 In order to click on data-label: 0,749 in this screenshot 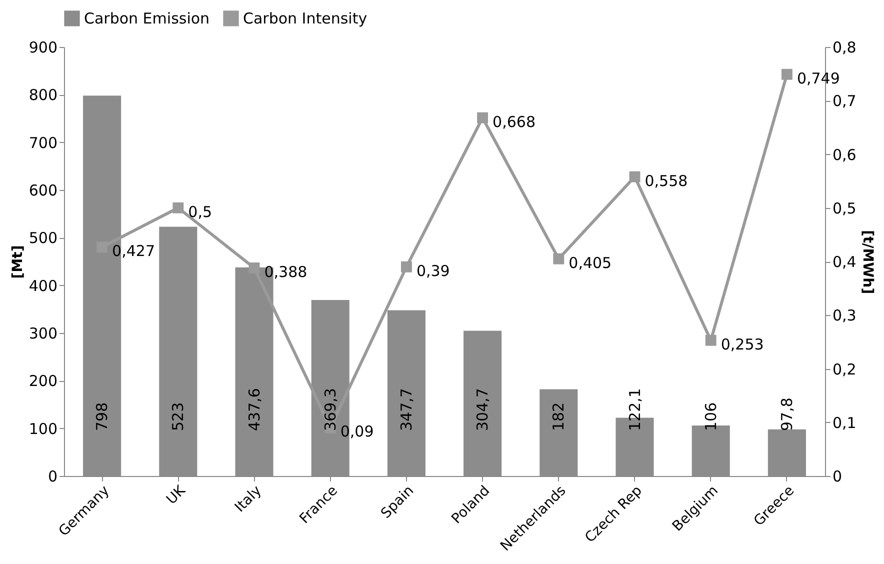, I will do `click(818, 78)`.